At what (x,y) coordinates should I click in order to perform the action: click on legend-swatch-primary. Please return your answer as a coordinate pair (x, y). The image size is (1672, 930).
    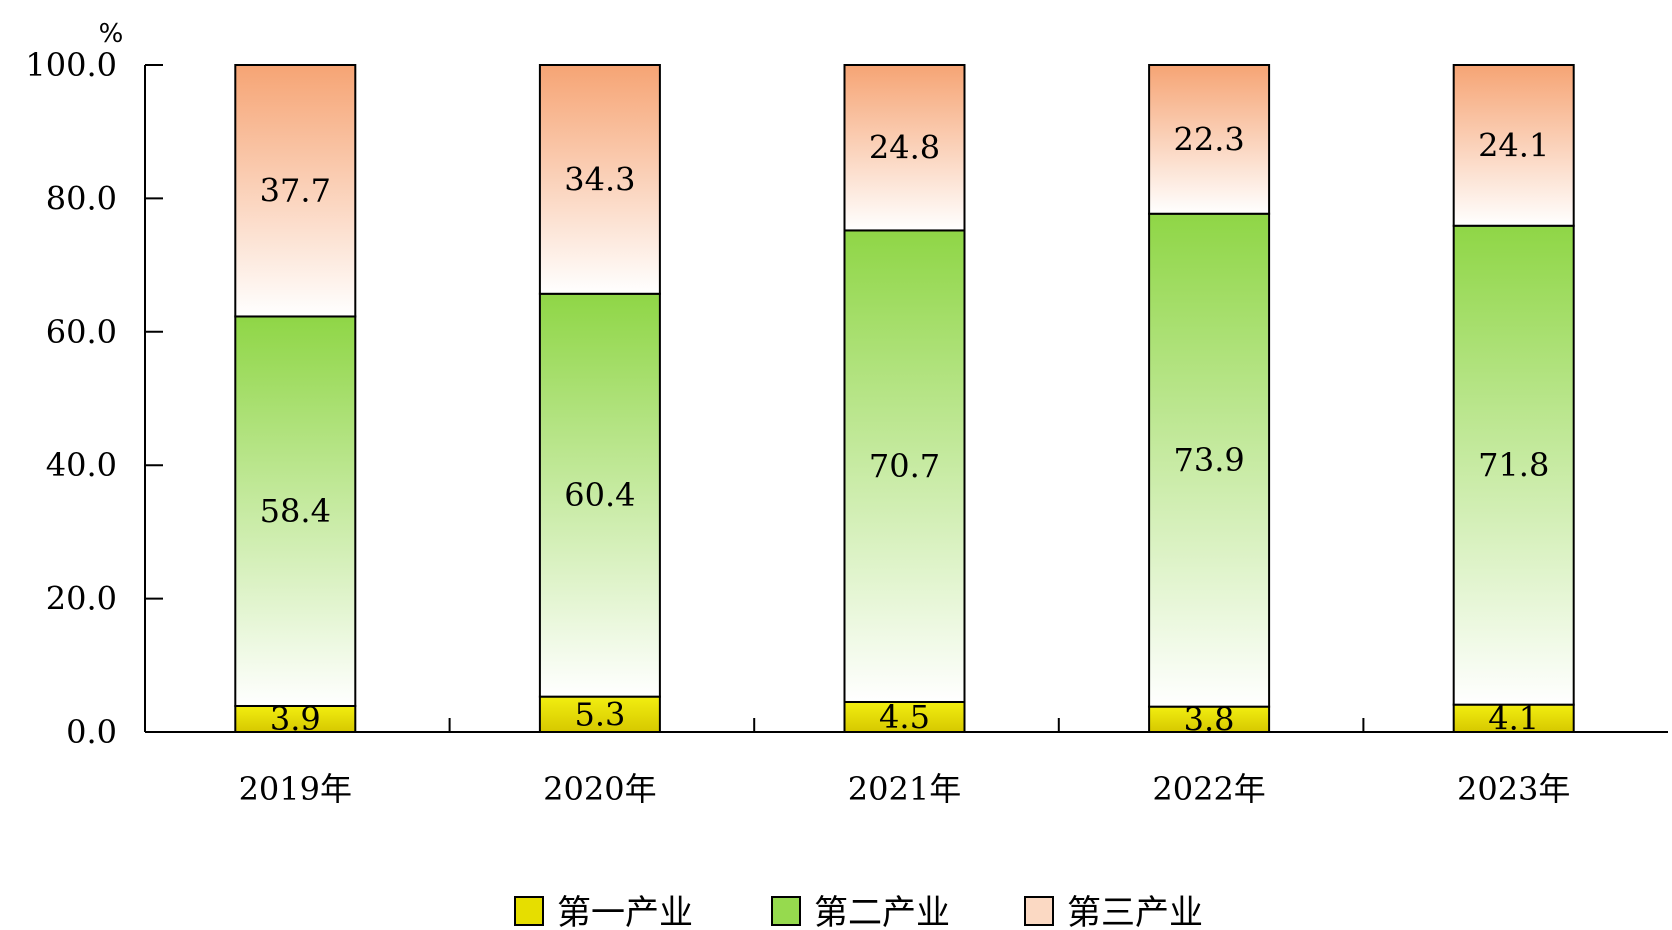
    Looking at the image, I should click on (529, 911).